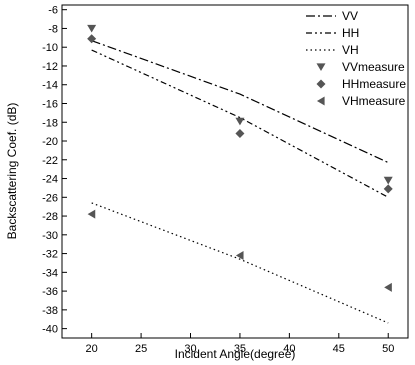 Image resolution: width=415 pixels, height=365 pixels. Describe the element at coordinates (141, 349) in the screenshot. I see `x-tick-label: 25` at that location.